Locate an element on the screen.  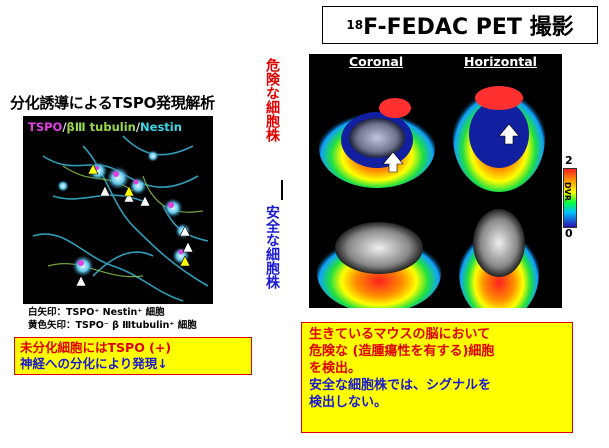
yellow-arrow-note: 黄色矢印：TSPO⁻ β Ⅲtubulin⁺ 細胞 is located at coordinates (112, 325).